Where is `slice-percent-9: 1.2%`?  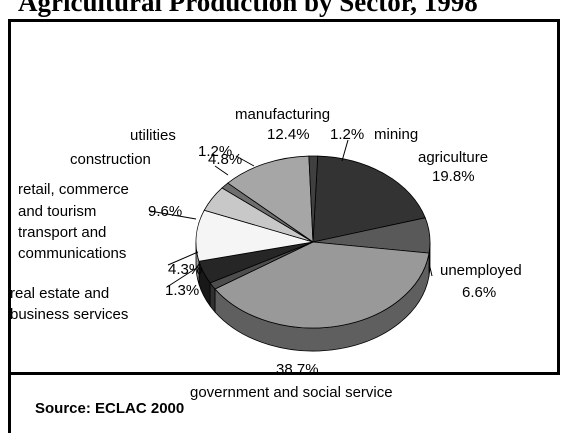
slice-percent-9: 1.2% is located at coordinates (347, 134).